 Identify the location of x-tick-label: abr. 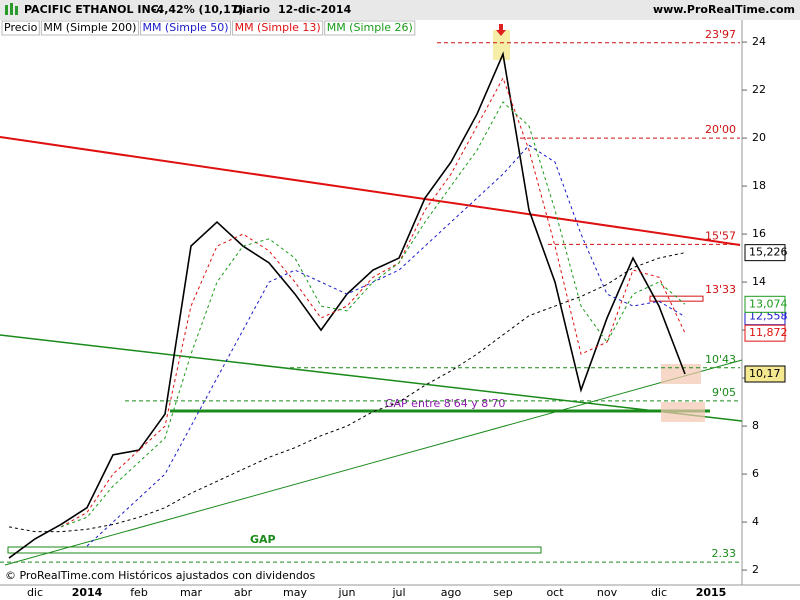
(243, 592).